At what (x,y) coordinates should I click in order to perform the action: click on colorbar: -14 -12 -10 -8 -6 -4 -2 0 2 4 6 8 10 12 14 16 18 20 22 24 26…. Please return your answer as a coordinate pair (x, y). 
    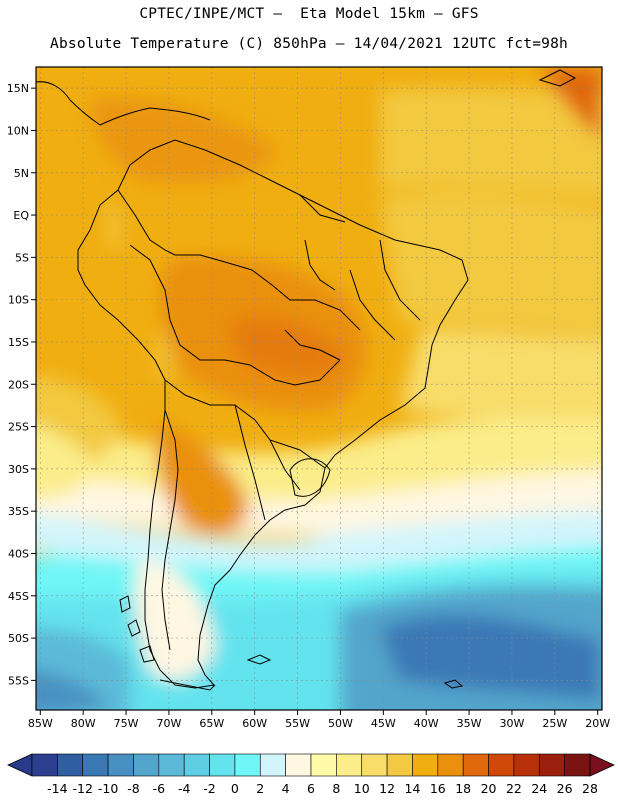
    Looking at the image, I should click on (311, 774).